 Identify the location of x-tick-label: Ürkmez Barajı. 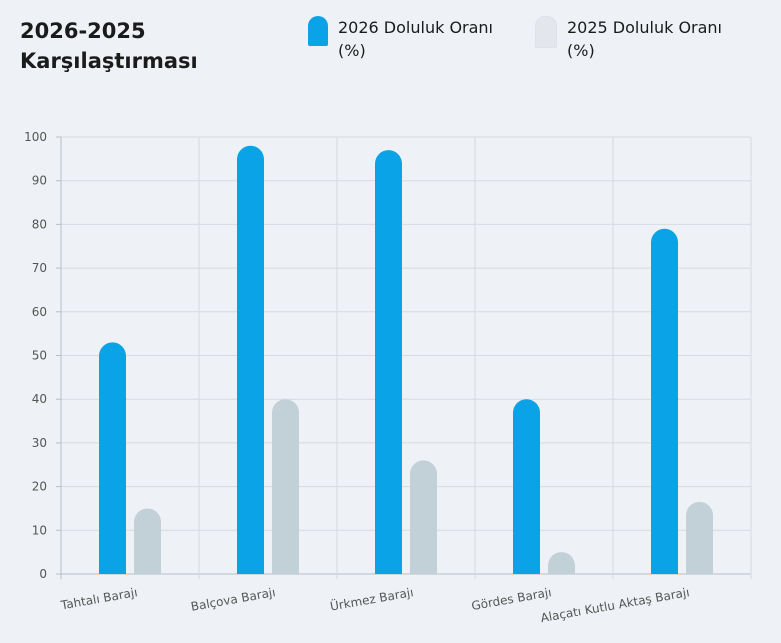
(372, 598).